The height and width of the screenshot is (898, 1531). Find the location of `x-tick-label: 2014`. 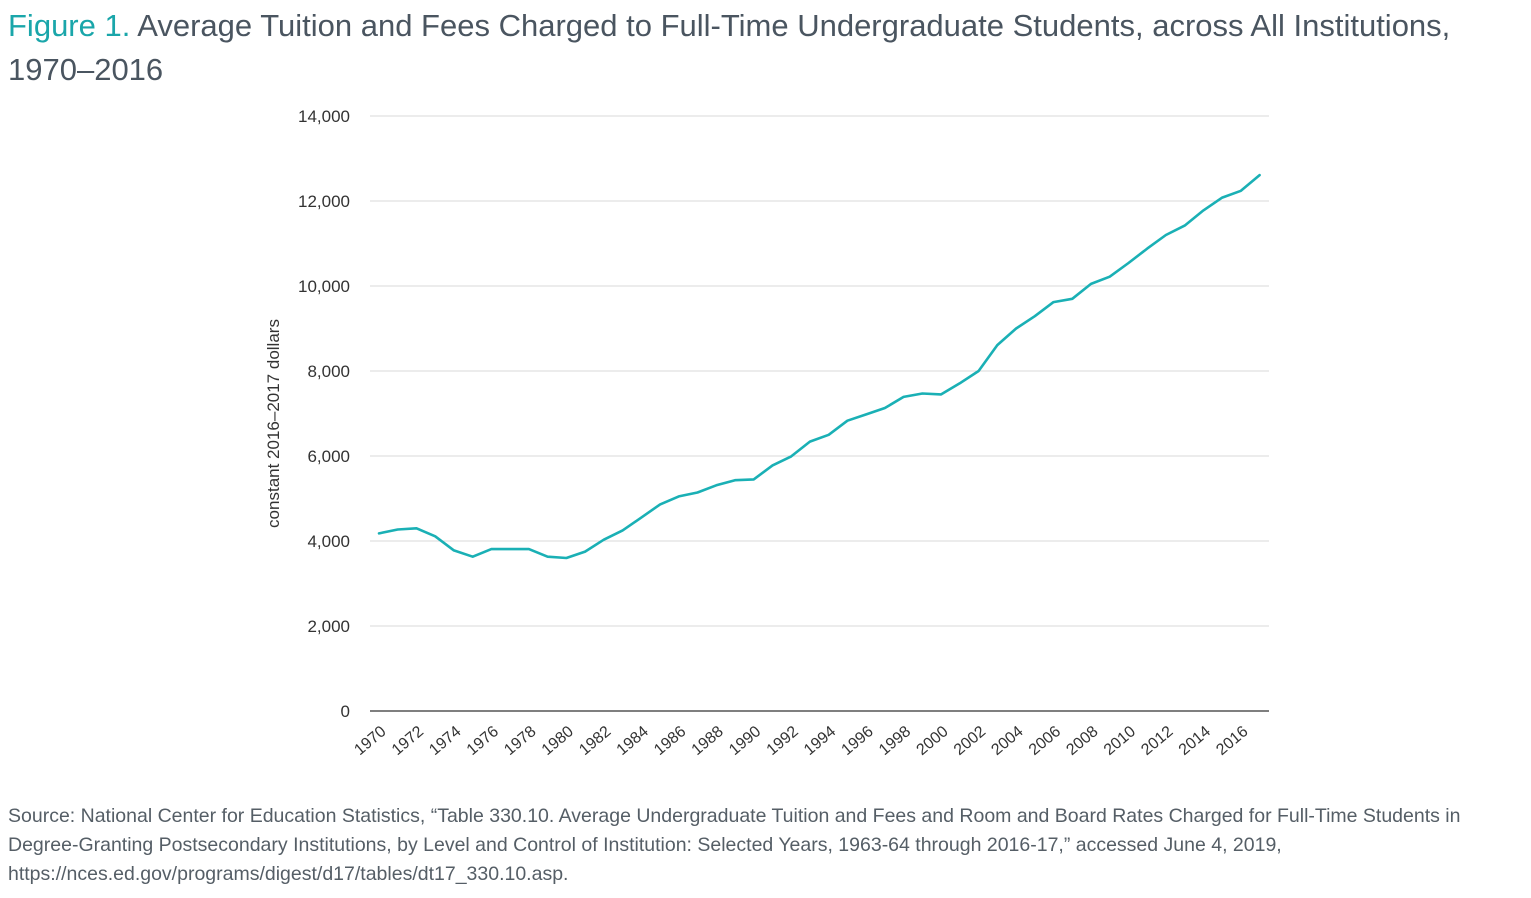

x-tick-label: 2014 is located at coordinates (1195, 741).